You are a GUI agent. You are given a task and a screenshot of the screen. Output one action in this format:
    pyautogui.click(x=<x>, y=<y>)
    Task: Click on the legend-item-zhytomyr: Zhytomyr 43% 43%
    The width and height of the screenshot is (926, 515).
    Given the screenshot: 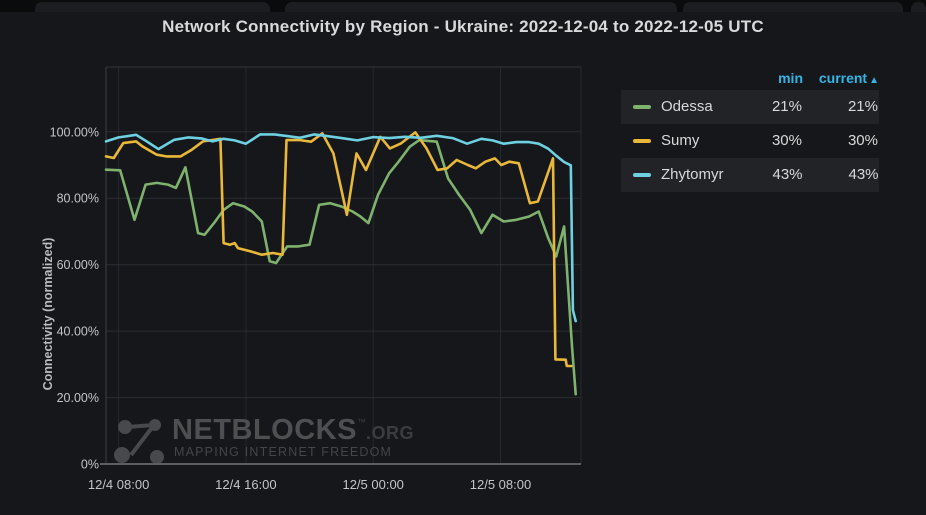 What is the action you would take?
    pyautogui.click(x=750, y=175)
    